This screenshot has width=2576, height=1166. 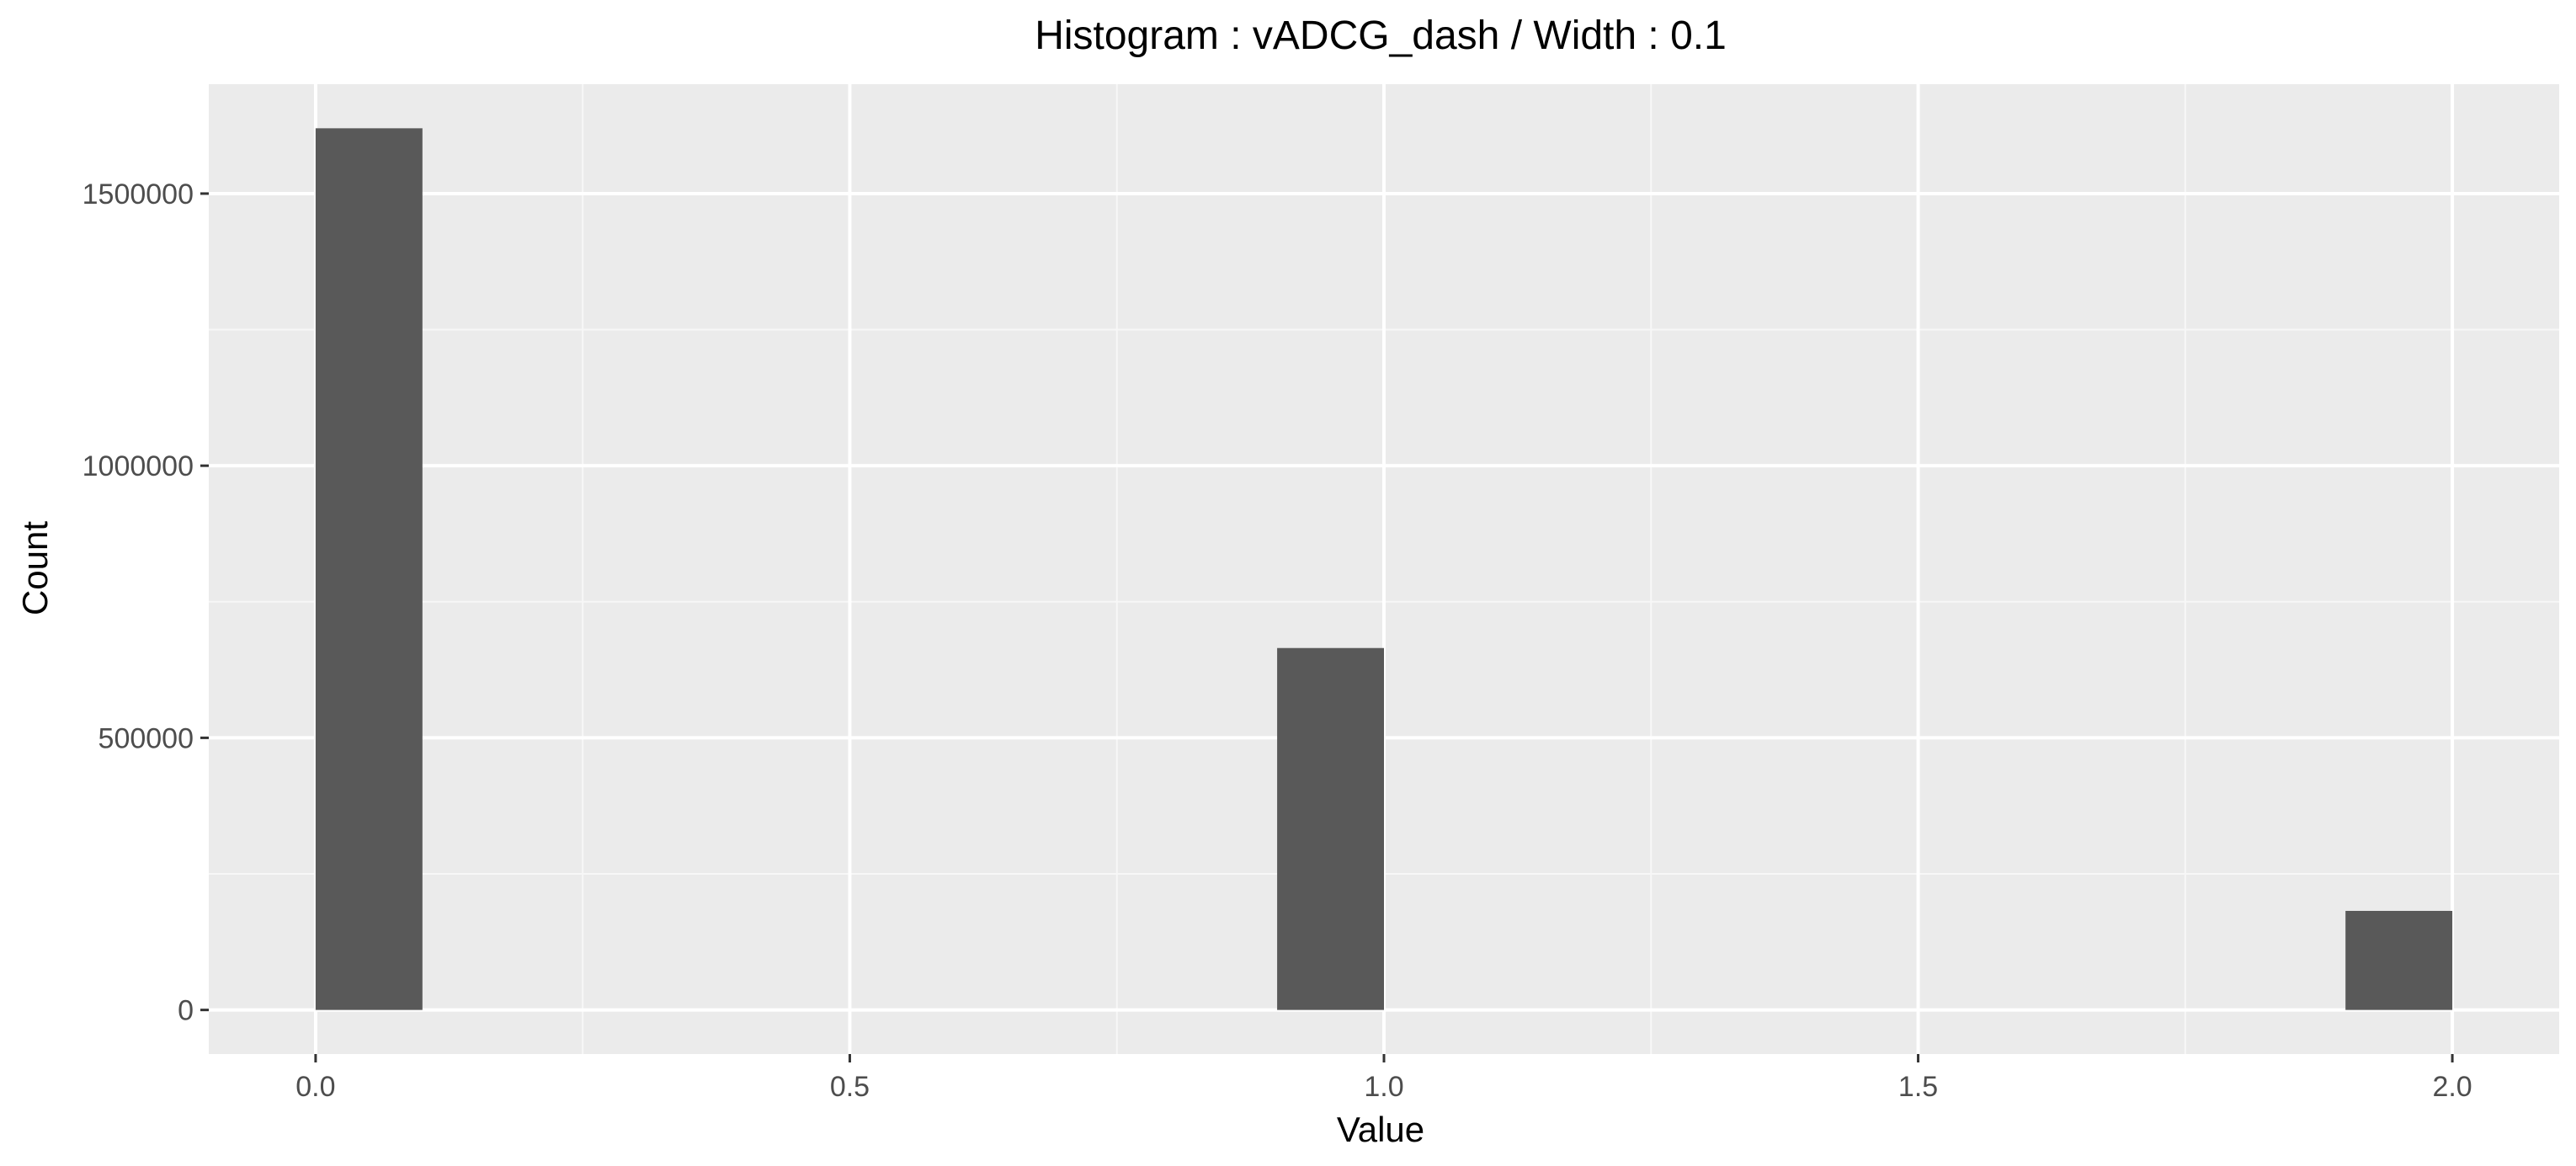 I want to click on y-axis: 0 500000 1000000 1500000, so click(x=146, y=602).